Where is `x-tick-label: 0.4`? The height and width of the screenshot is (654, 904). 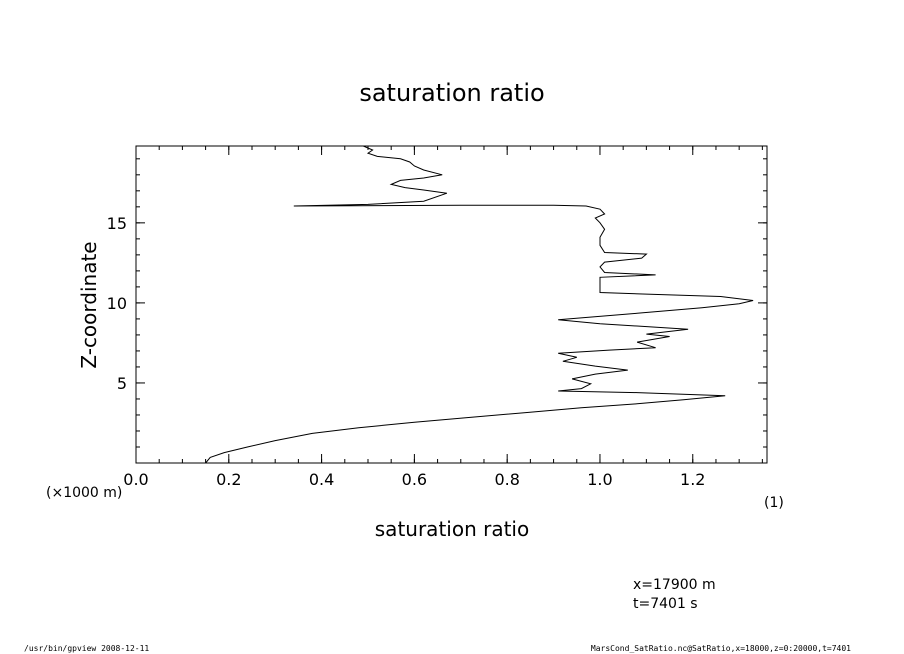
x-tick-label: 0.4 is located at coordinates (321, 479).